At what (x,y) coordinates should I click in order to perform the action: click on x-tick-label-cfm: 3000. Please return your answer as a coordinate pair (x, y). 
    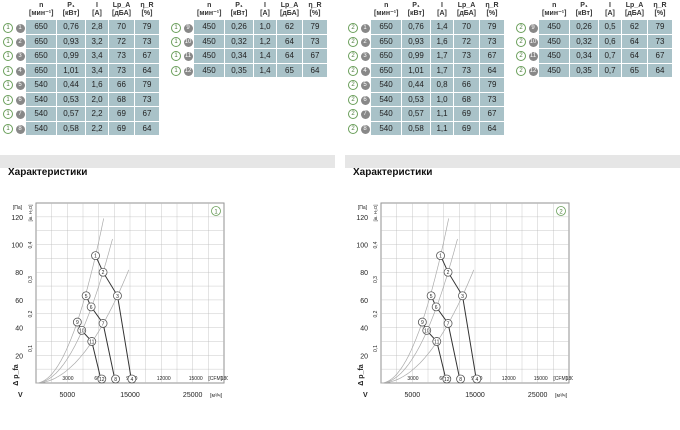
    Looking at the image, I should click on (412, 379).